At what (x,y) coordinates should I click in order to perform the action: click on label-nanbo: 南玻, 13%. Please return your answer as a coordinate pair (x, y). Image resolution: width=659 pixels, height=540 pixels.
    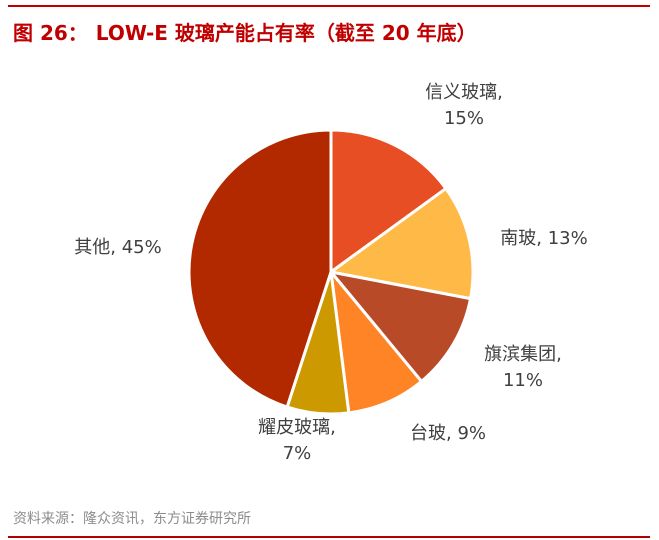
    Looking at the image, I should click on (544, 239).